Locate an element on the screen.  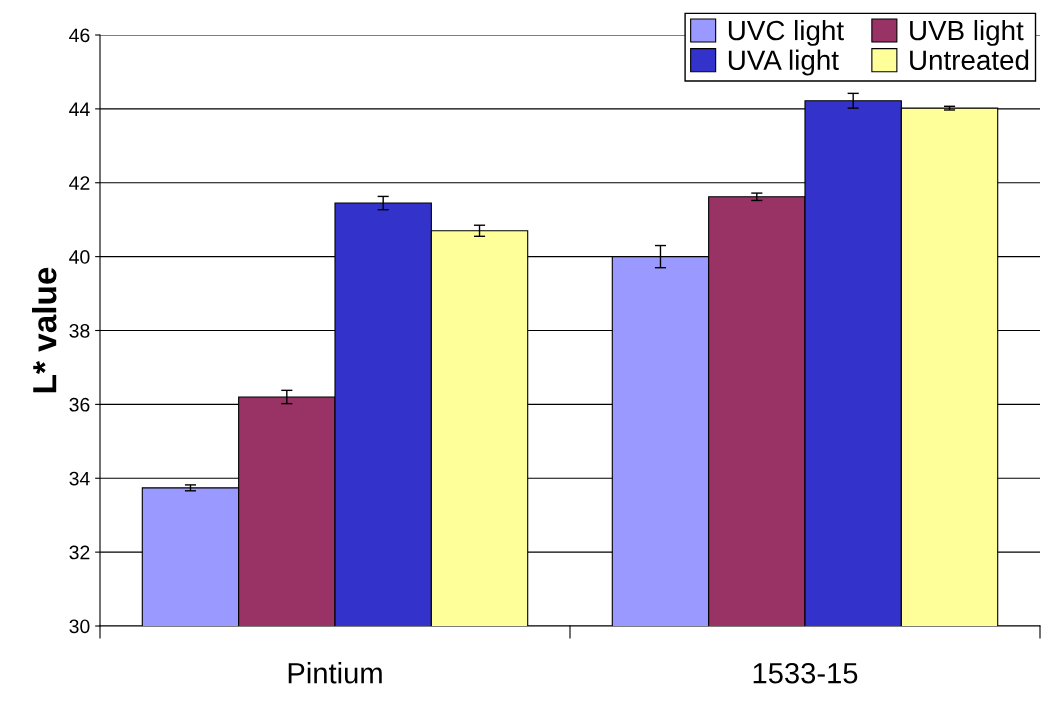
legend-label: Untreated is located at coordinates (969, 60).